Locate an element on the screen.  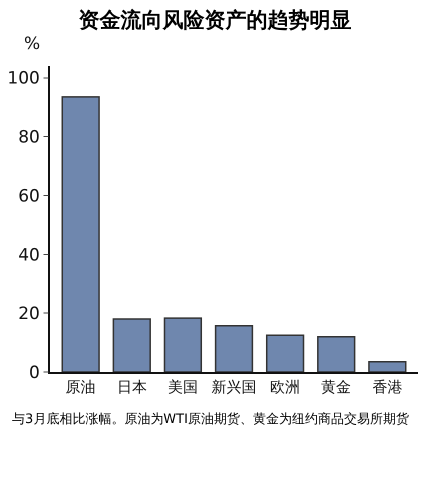
x-tick-label: 黄金 is located at coordinates (336, 387).